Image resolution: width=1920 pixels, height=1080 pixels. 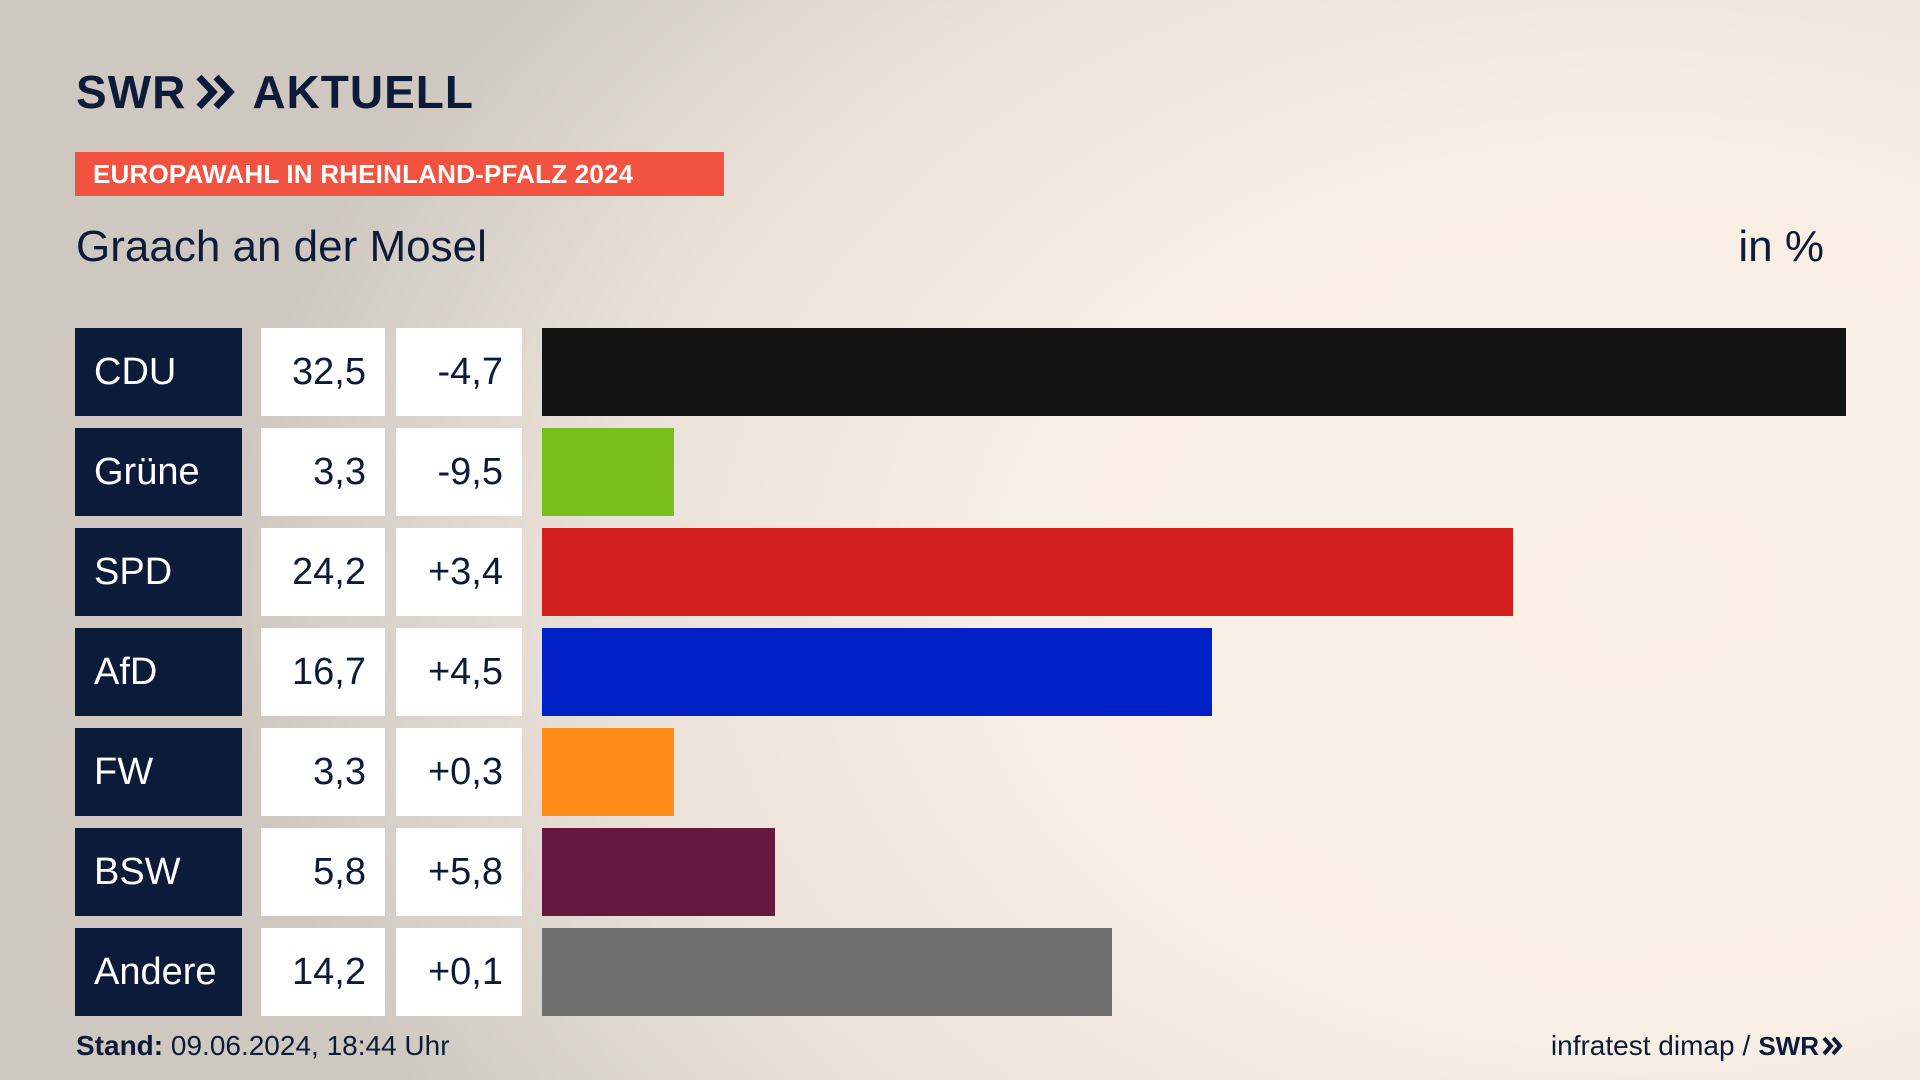 I want to click on swr-aktuell-logo: SWR AKTUELL, so click(x=275, y=92).